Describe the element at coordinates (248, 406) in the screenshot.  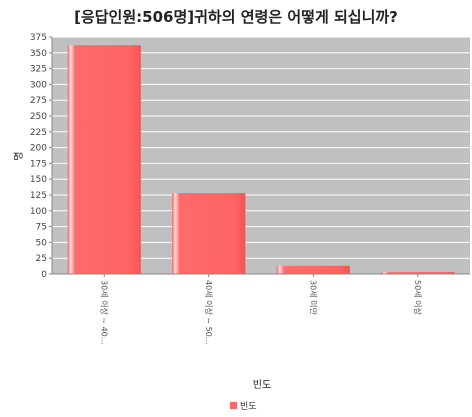
I see `legend-label: 빈도` at that location.